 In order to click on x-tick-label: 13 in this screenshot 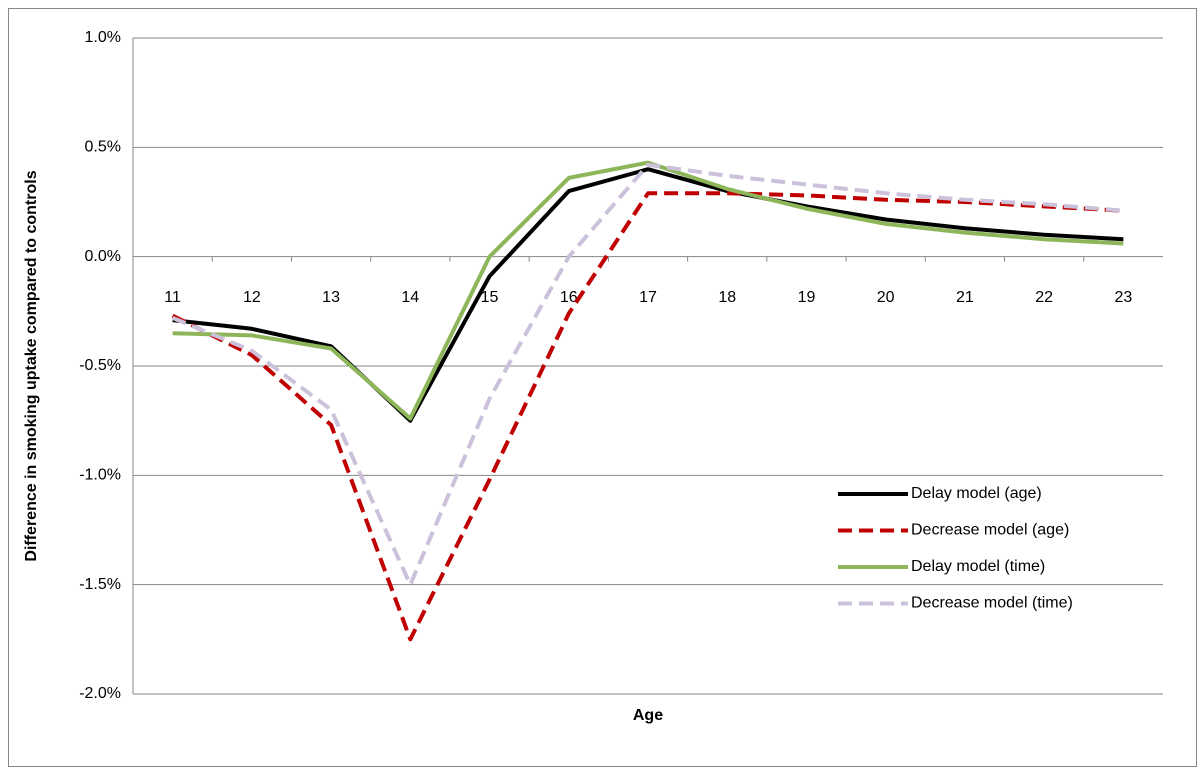, I will do `click(331, 297)`.